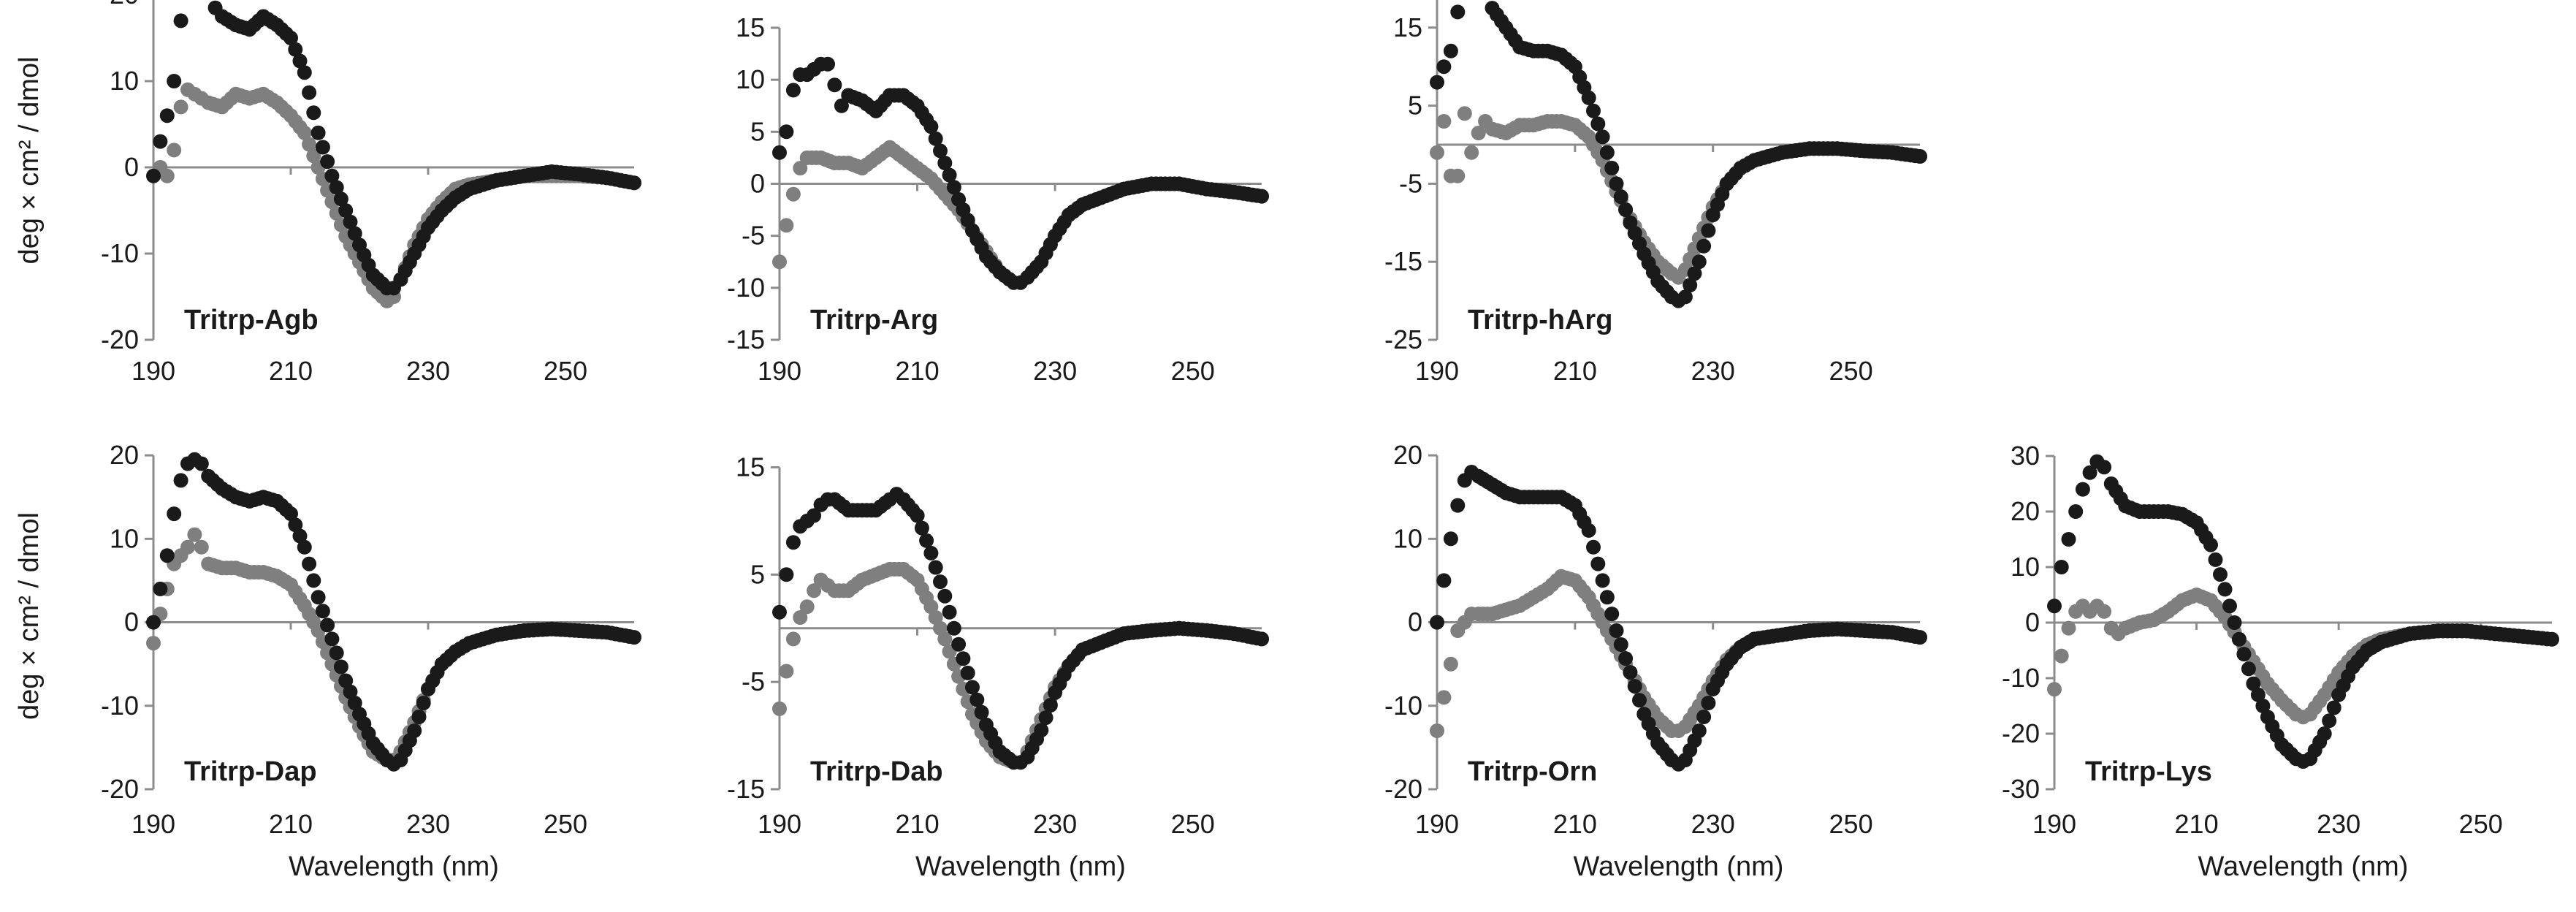  What do you see at coordinates (2021, 789) in the screenshot?
I see `y-tick-label: -30` at bounding box center [2021, 789].